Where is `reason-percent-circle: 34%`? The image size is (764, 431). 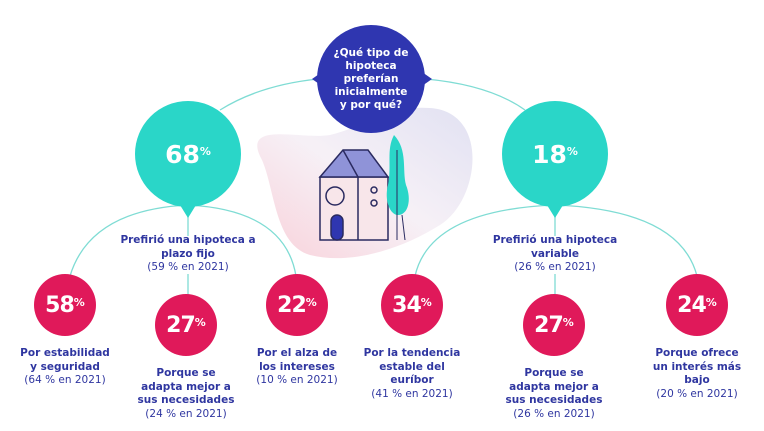
reason-percent-circle: 34% is located at coordinates (412, 305).